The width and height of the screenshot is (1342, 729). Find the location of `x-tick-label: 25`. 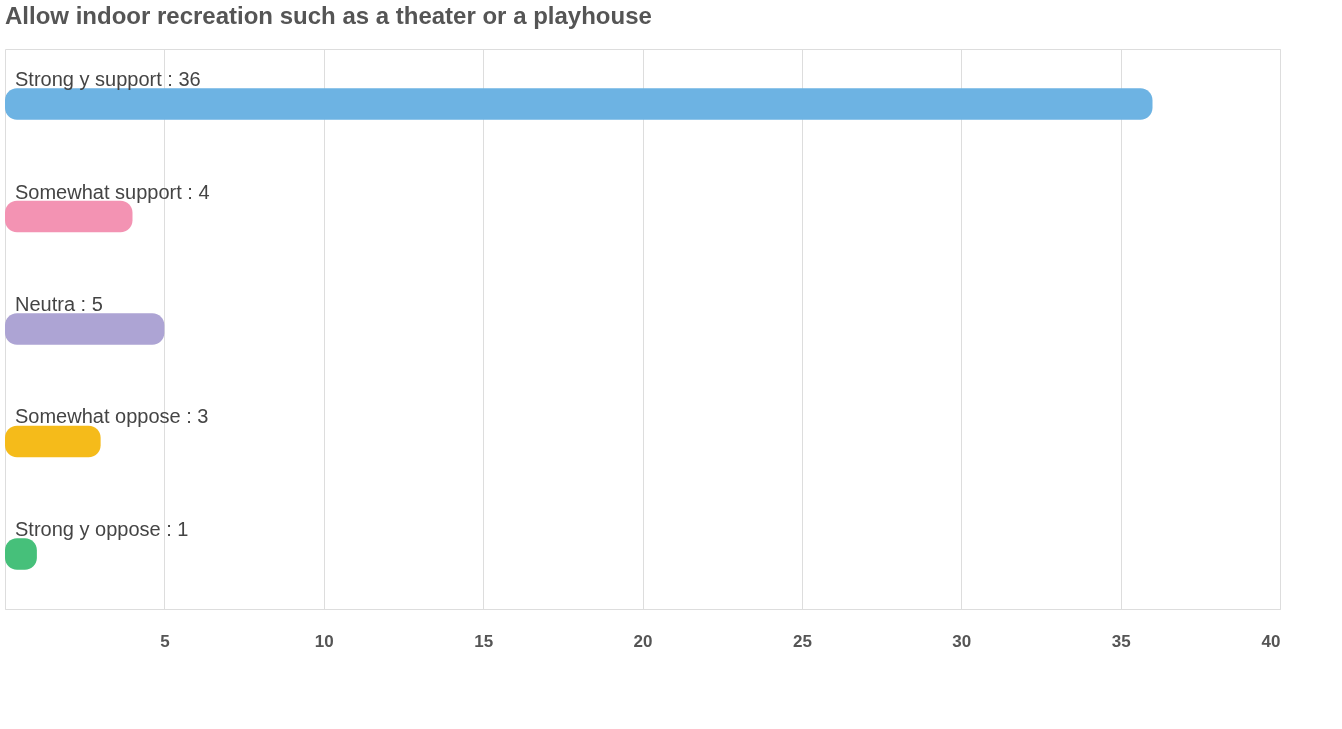

x-tick-label: 25 is located at coordinates (802, 641).